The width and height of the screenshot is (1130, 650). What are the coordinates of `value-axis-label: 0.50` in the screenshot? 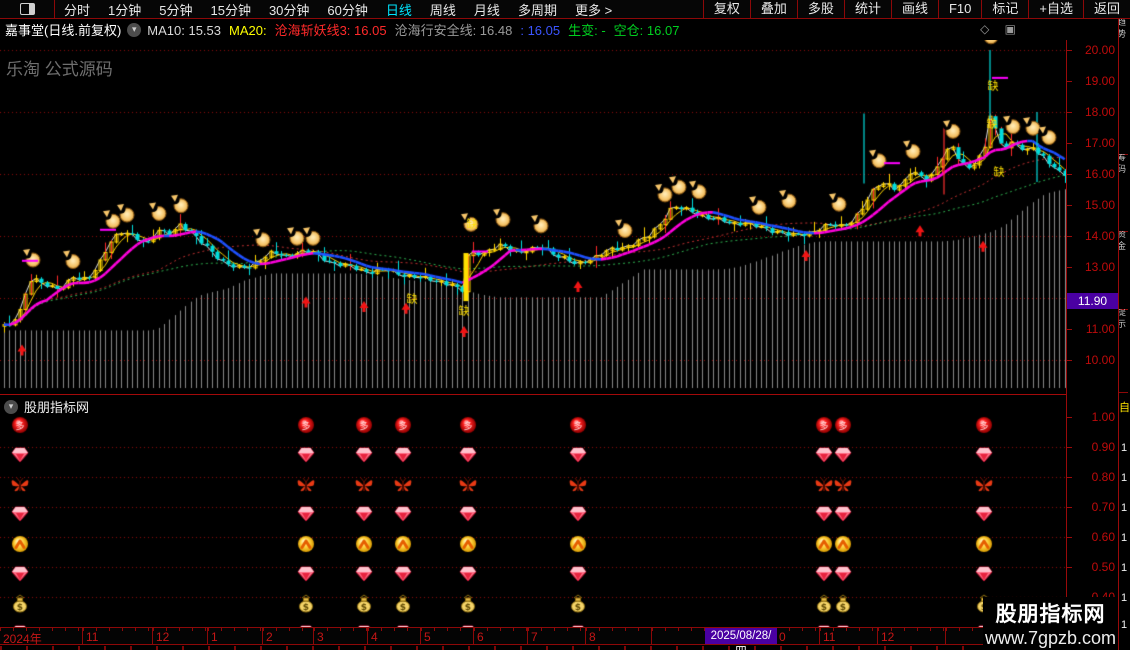 It's located at (1103, 567).